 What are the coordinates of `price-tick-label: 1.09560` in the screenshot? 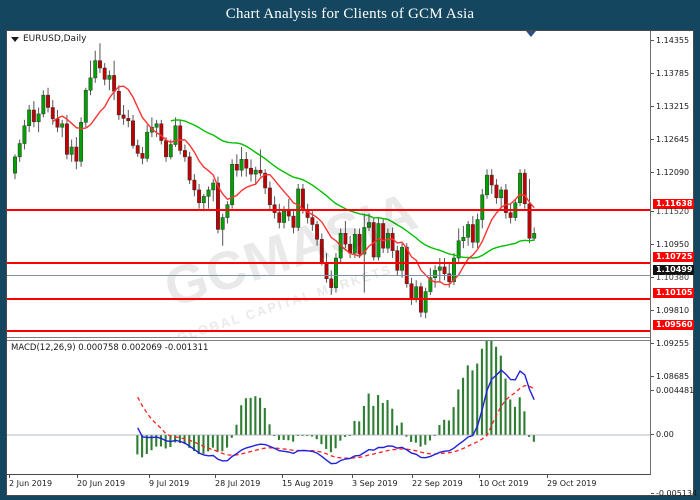 It's located at (674, 324).